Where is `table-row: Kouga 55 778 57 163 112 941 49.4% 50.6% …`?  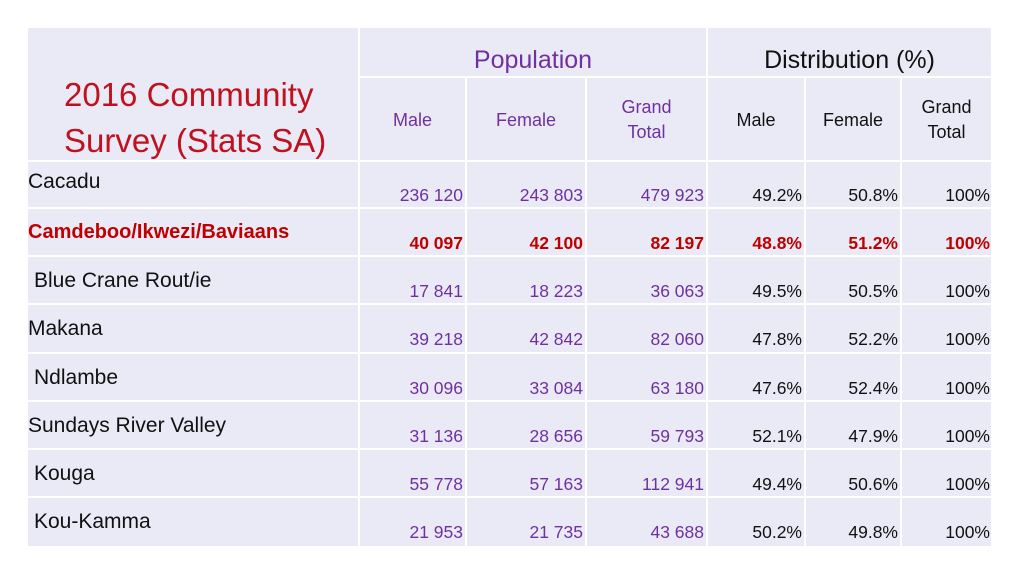 table-row: Kouga 55 778 57 163 112 941 49.4% 50.6% … is located at coordinates (509, 473).